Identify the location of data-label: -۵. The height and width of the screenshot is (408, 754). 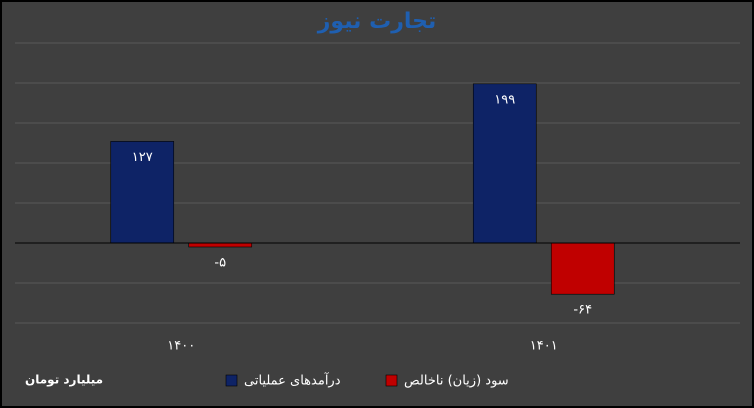
(220, 263).